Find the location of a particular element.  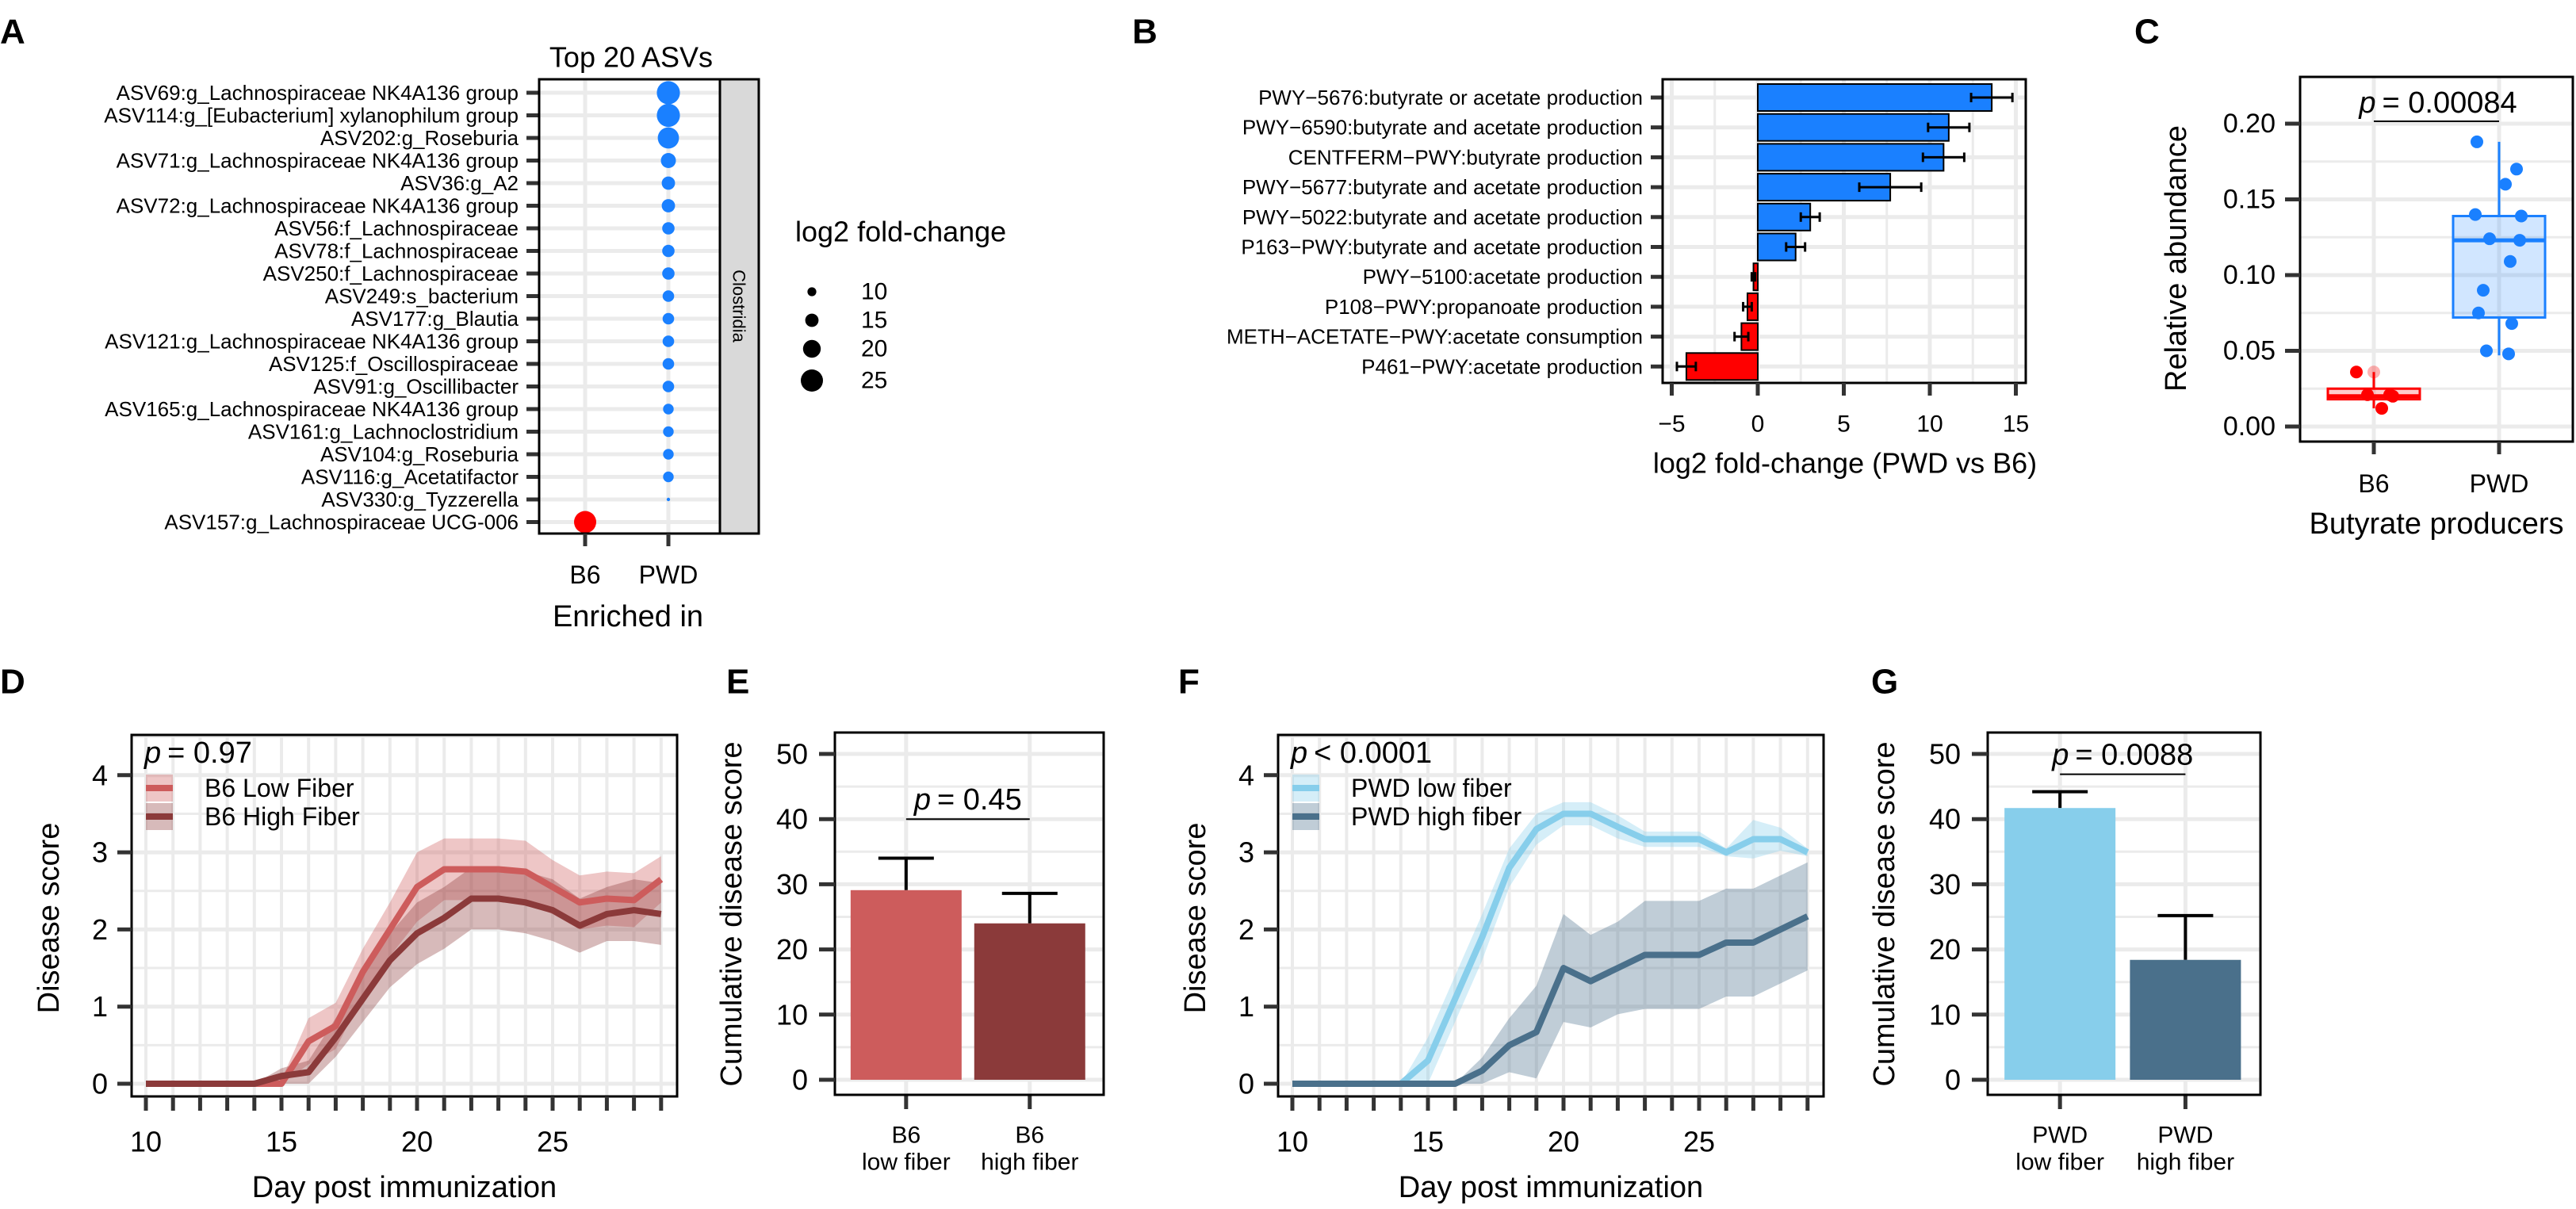

category-label: PWY−5022:butyrate and acetate production is located at coordinates (1442, 217).